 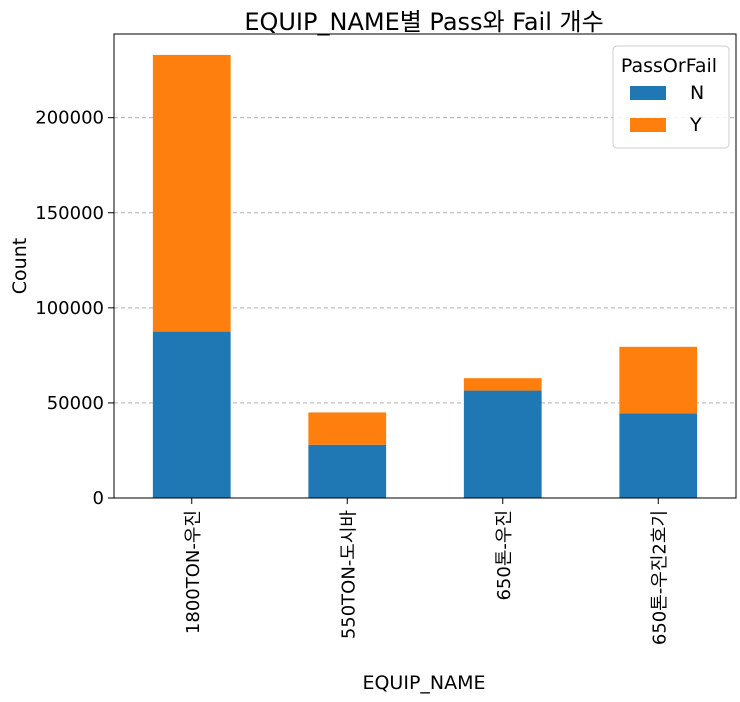 What do you see at coordinates (98, 498) in the screenshot?
I see `y-tick-label: 0` at bounding box center [98, 498].